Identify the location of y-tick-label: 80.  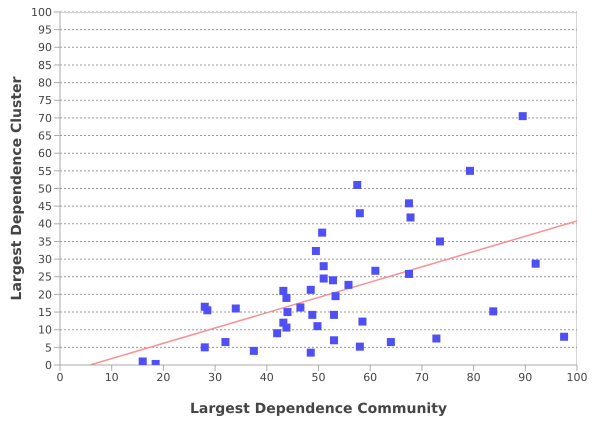
(45, 83).